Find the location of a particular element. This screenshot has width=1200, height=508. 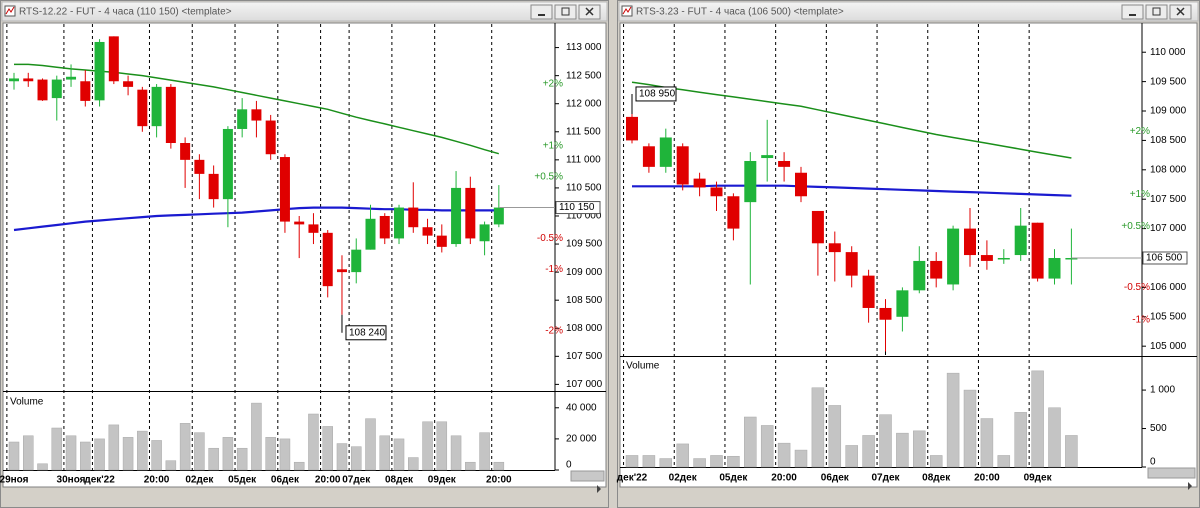

percent-label: +1% is located at coordinates (553, 145).